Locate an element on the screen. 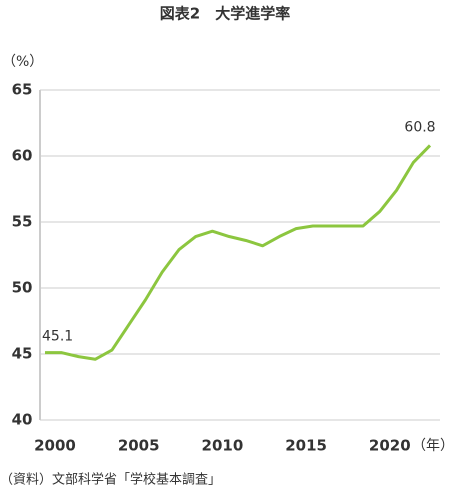  data-label: 45.1 is located at coordinates (57, 337).